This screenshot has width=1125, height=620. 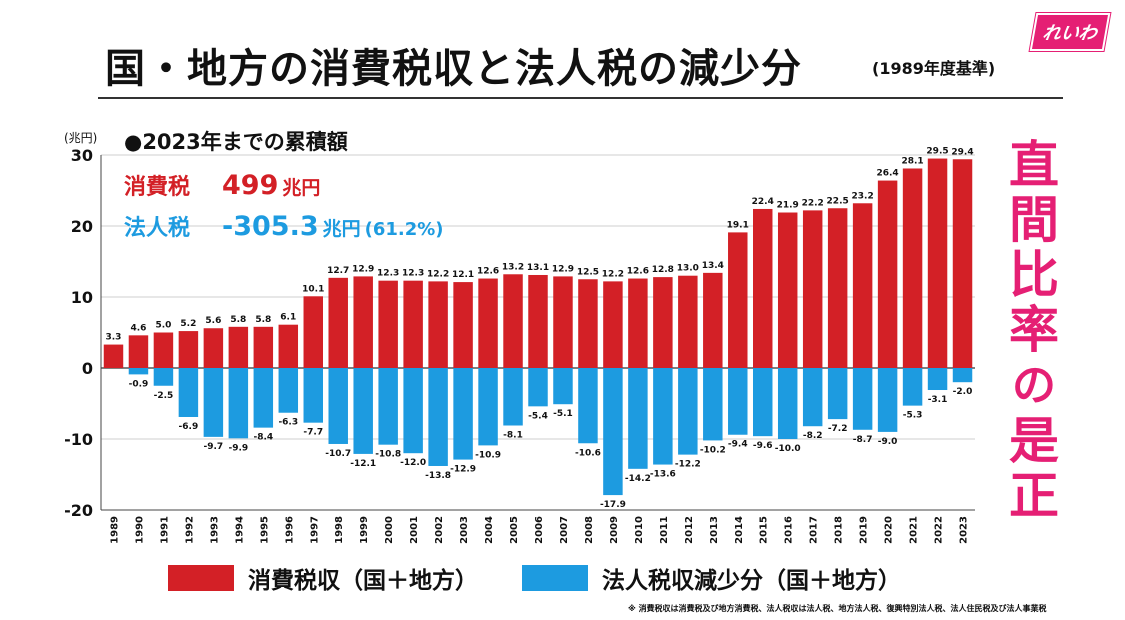 I want to click on data-label-corporate: -2.5, so click(x=164, y=396).